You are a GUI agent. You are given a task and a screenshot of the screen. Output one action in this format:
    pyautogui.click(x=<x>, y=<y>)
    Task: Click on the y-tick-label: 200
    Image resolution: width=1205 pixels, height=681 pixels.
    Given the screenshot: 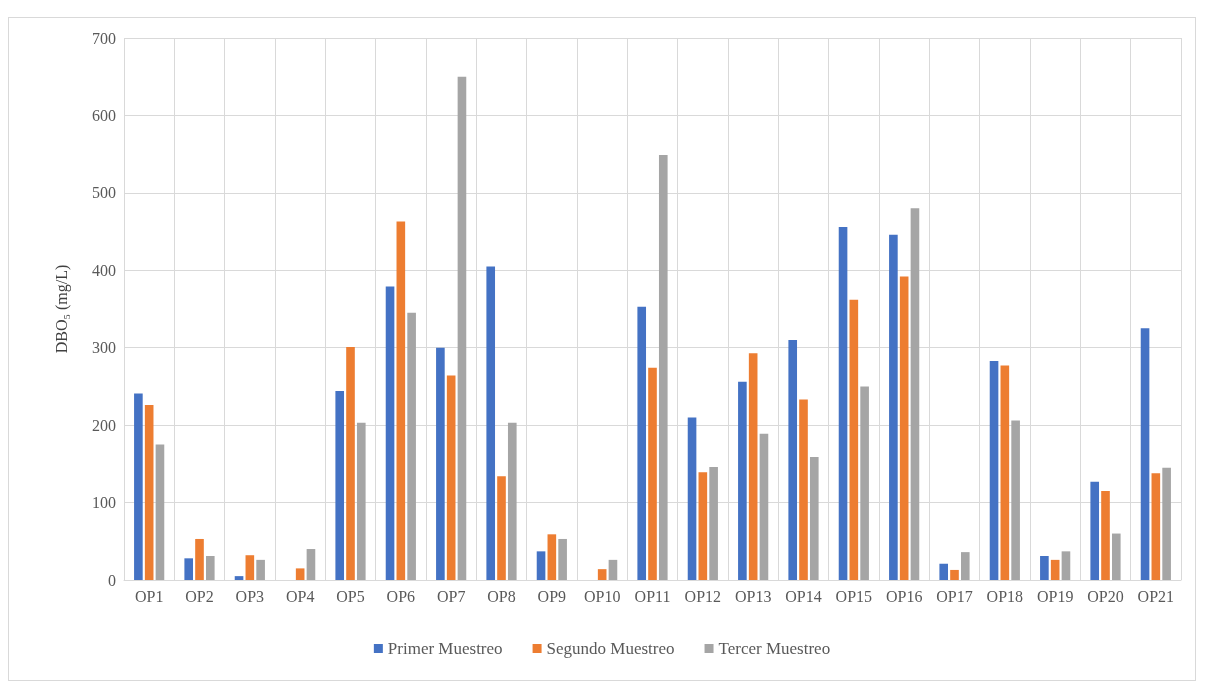 What is the action you would take?
    pyautogui.click(x=104, y=425)
    